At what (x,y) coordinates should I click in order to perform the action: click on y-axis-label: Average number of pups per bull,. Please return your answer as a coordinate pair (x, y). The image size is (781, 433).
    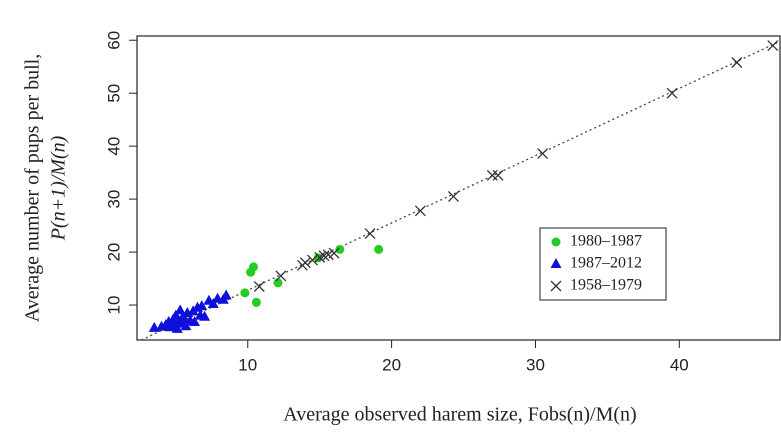
    Looking at the image, I should click on (33, 188).